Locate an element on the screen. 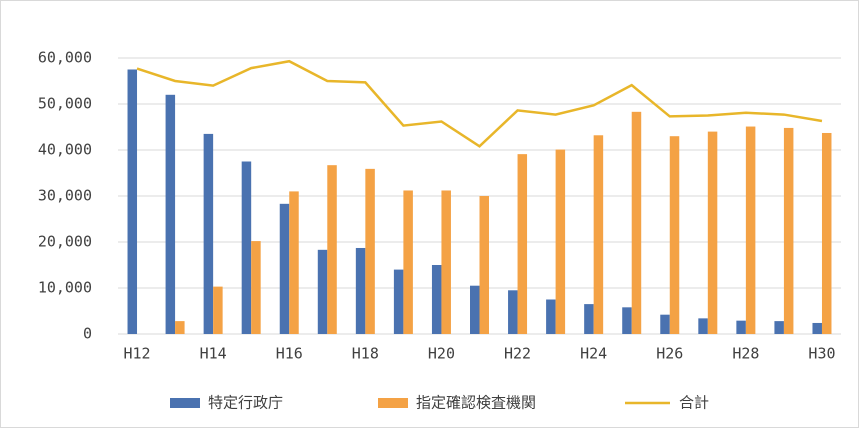  y-tick-label: 30,000 is located at coordinates (65, 196).